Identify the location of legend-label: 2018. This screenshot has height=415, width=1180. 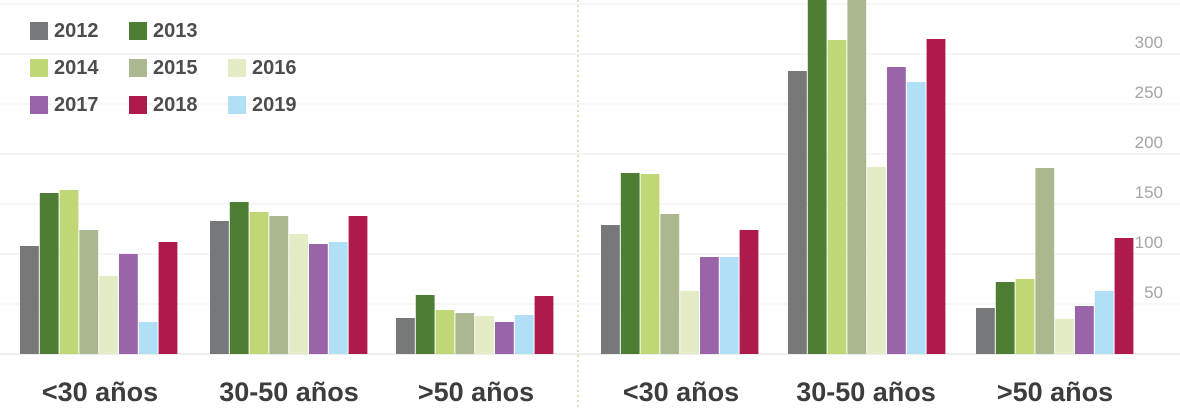
(175, 104).